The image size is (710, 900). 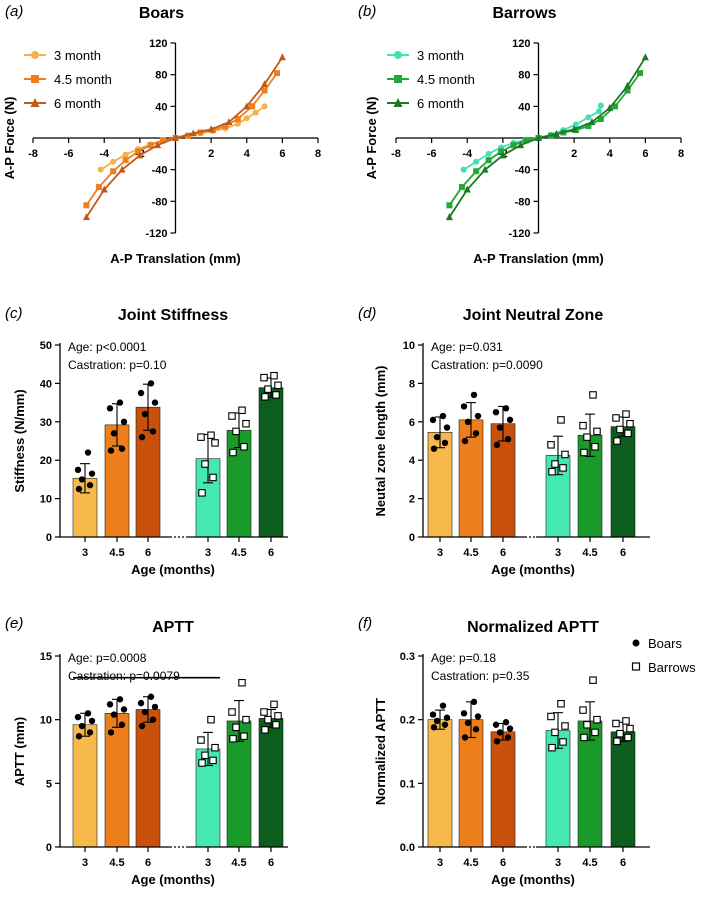 What do you see at coordinates (412, 538) in the screenshot?
I see `y-tick-label: 0` at bounding box center [412, 538].